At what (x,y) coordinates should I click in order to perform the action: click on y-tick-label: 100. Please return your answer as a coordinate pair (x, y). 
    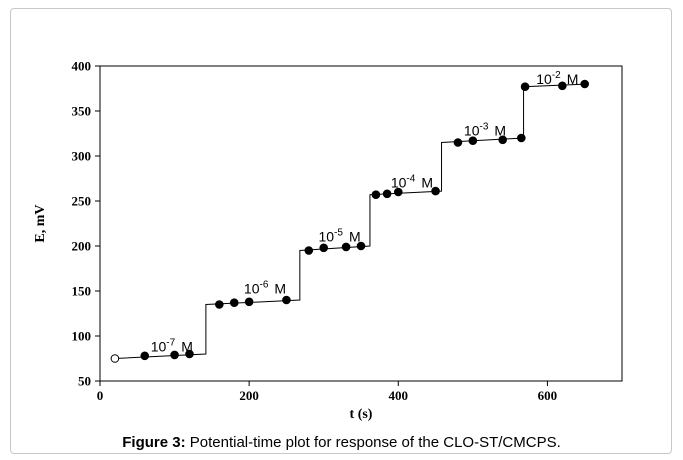
    Looking at the image, I should click on (82, 336).